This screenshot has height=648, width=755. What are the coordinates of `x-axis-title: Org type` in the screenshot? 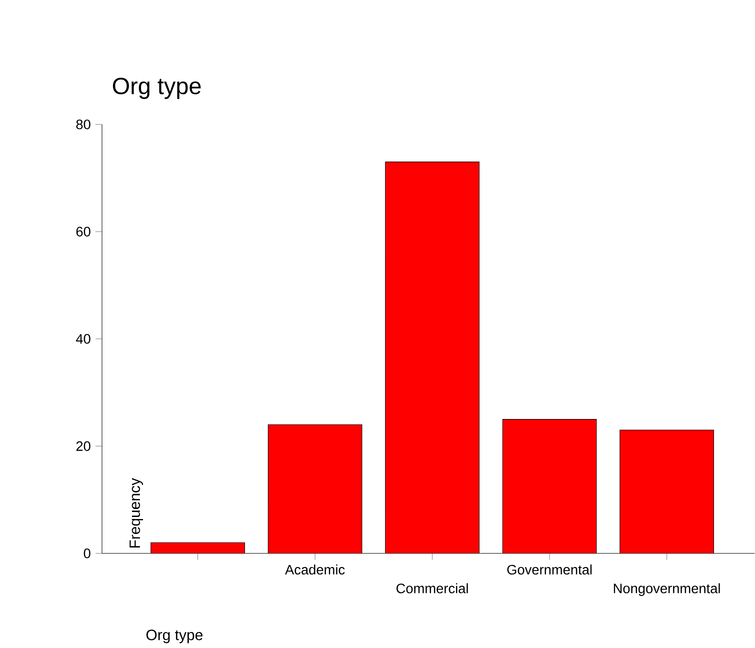 It's located at (174, 637).